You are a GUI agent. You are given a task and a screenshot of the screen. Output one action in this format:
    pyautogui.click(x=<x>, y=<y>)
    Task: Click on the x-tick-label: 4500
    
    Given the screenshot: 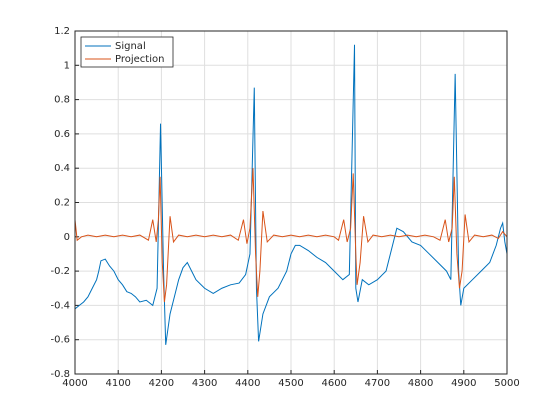 What is the action you would take?
    pyautogui.click(x=290, y=383)
    